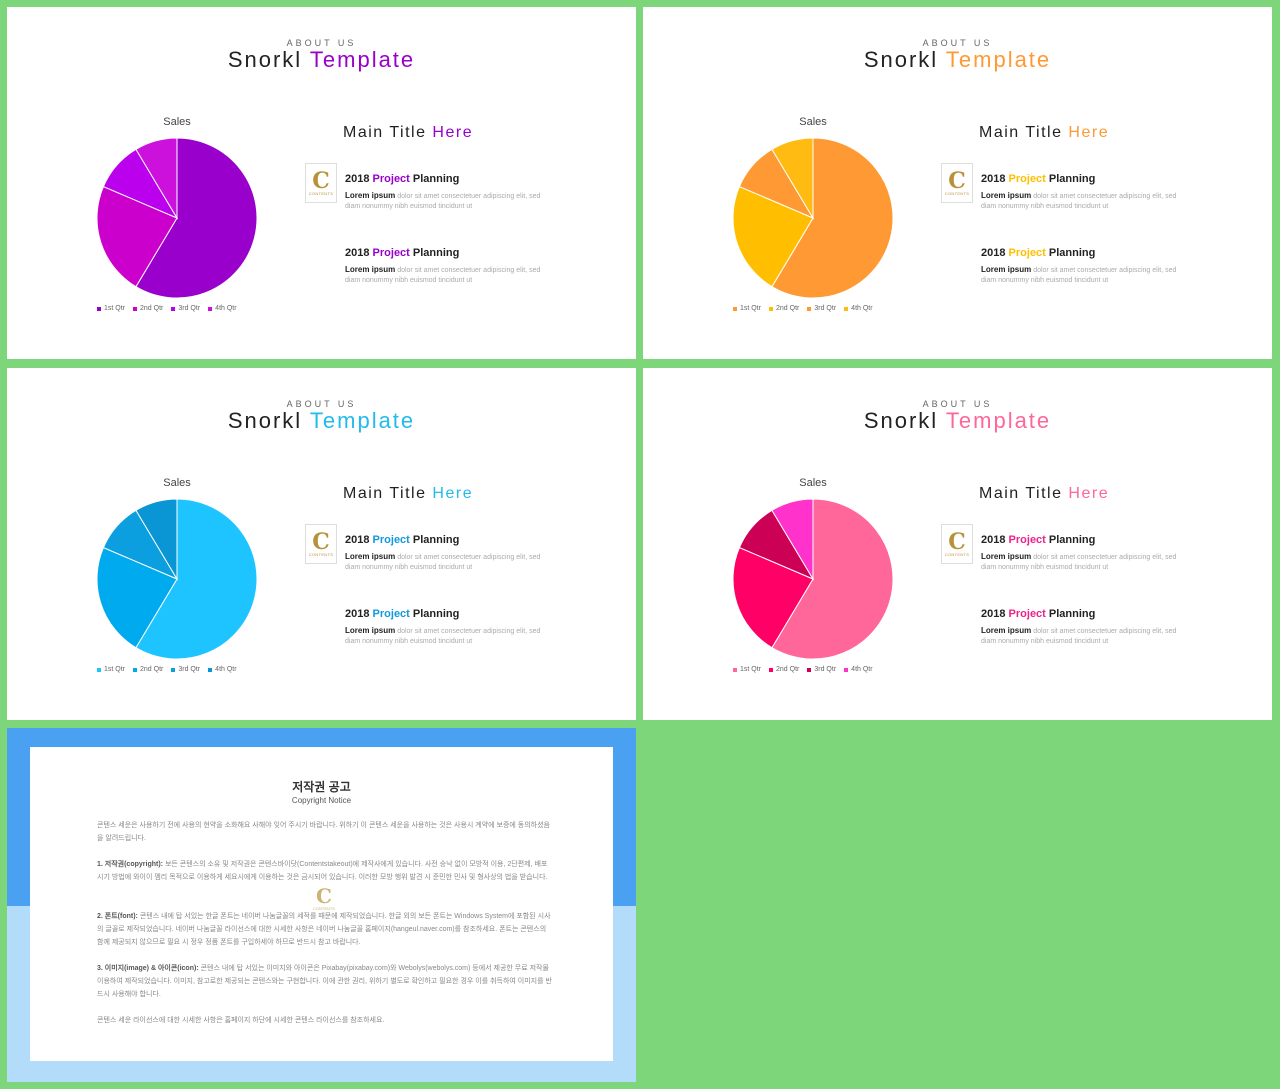 The height and width of the screenshot is (1089, 1280). Describe the element at coordinates (321, 800) in the screenshot. I see `notice-subtitle: Copyright Notice` at that location.